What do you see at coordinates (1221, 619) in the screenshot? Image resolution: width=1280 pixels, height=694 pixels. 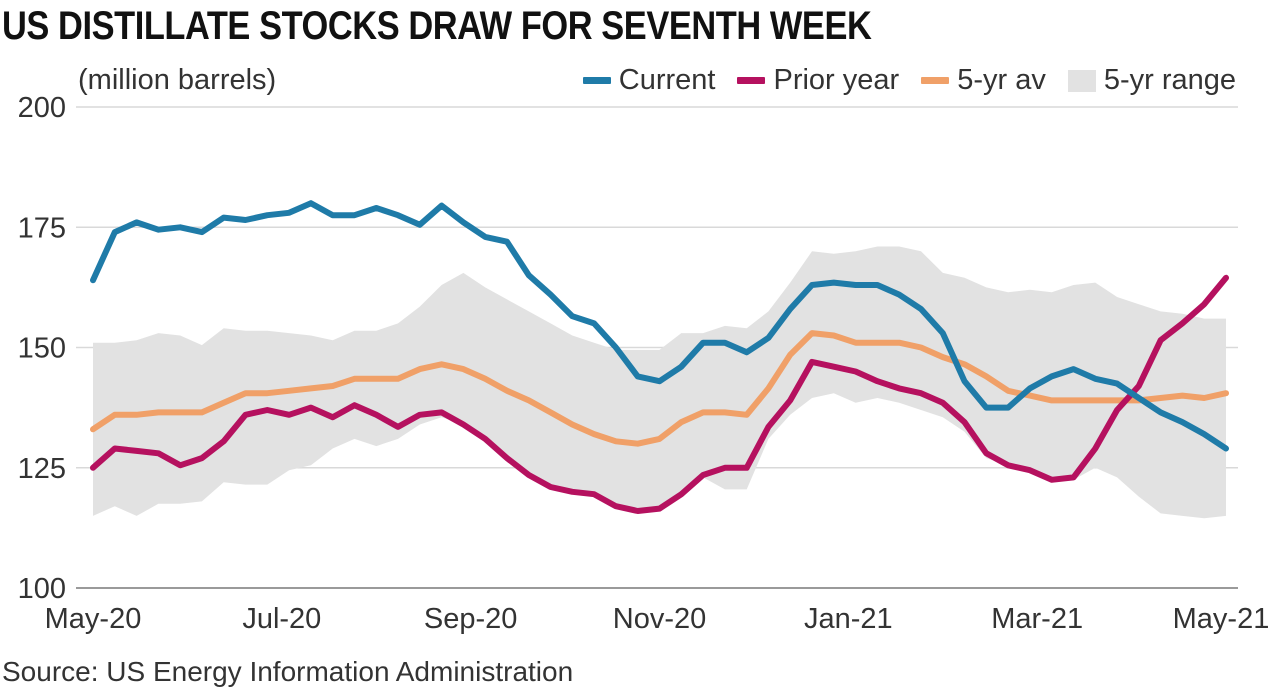 I see `x-tick-label: May-21` at bounding box center [1221, 619].